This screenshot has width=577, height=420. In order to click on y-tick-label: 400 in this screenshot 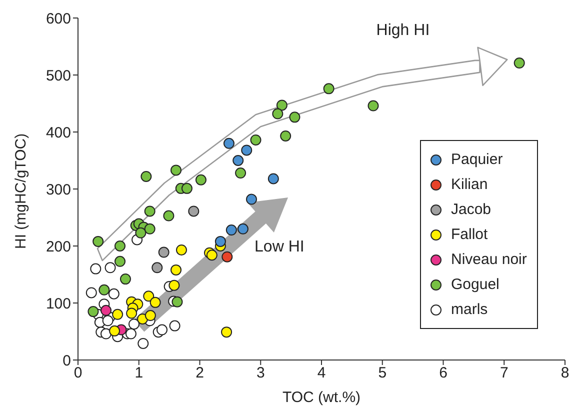, I will do `click(58, 133)`.